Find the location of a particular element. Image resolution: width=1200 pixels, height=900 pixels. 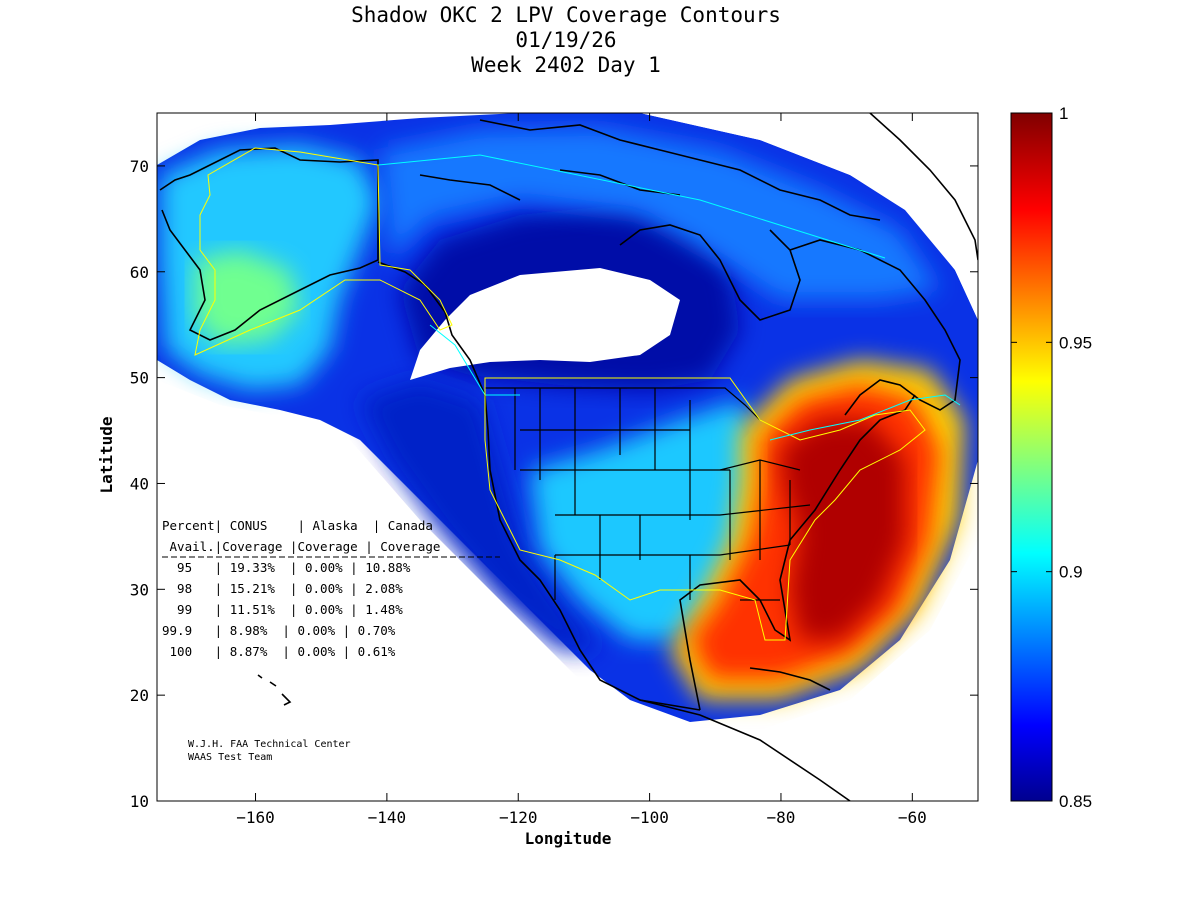

y-tick-label: 30 is located at coordinates (139, 589).